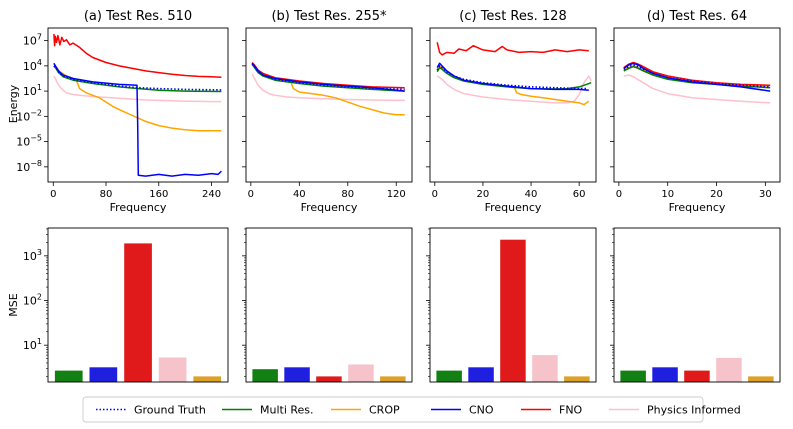 This screenshot has width=793, height=429. What do you see at coordinates (512, 16) in the screenshot?
I see `panel-title: (c) Test Res. 128` at bounding box center [512, 16].